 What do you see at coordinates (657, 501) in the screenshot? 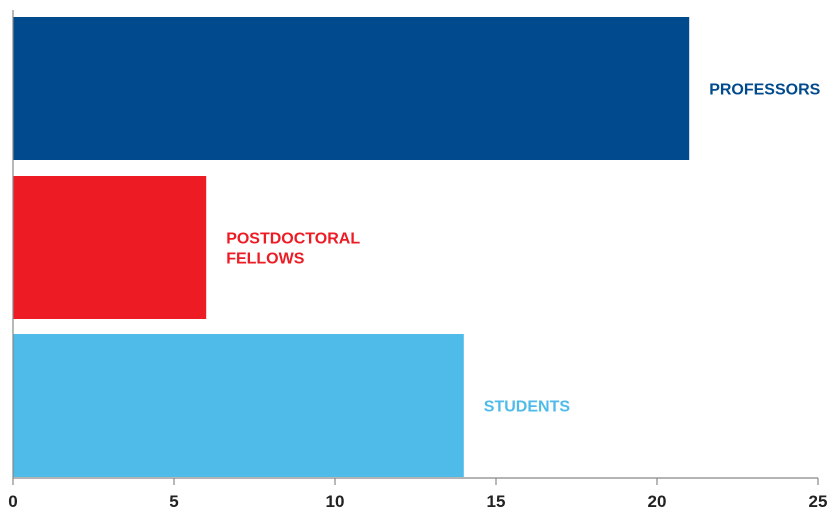
I see `x-tick-label: 20` at bounding box center [657, 501].